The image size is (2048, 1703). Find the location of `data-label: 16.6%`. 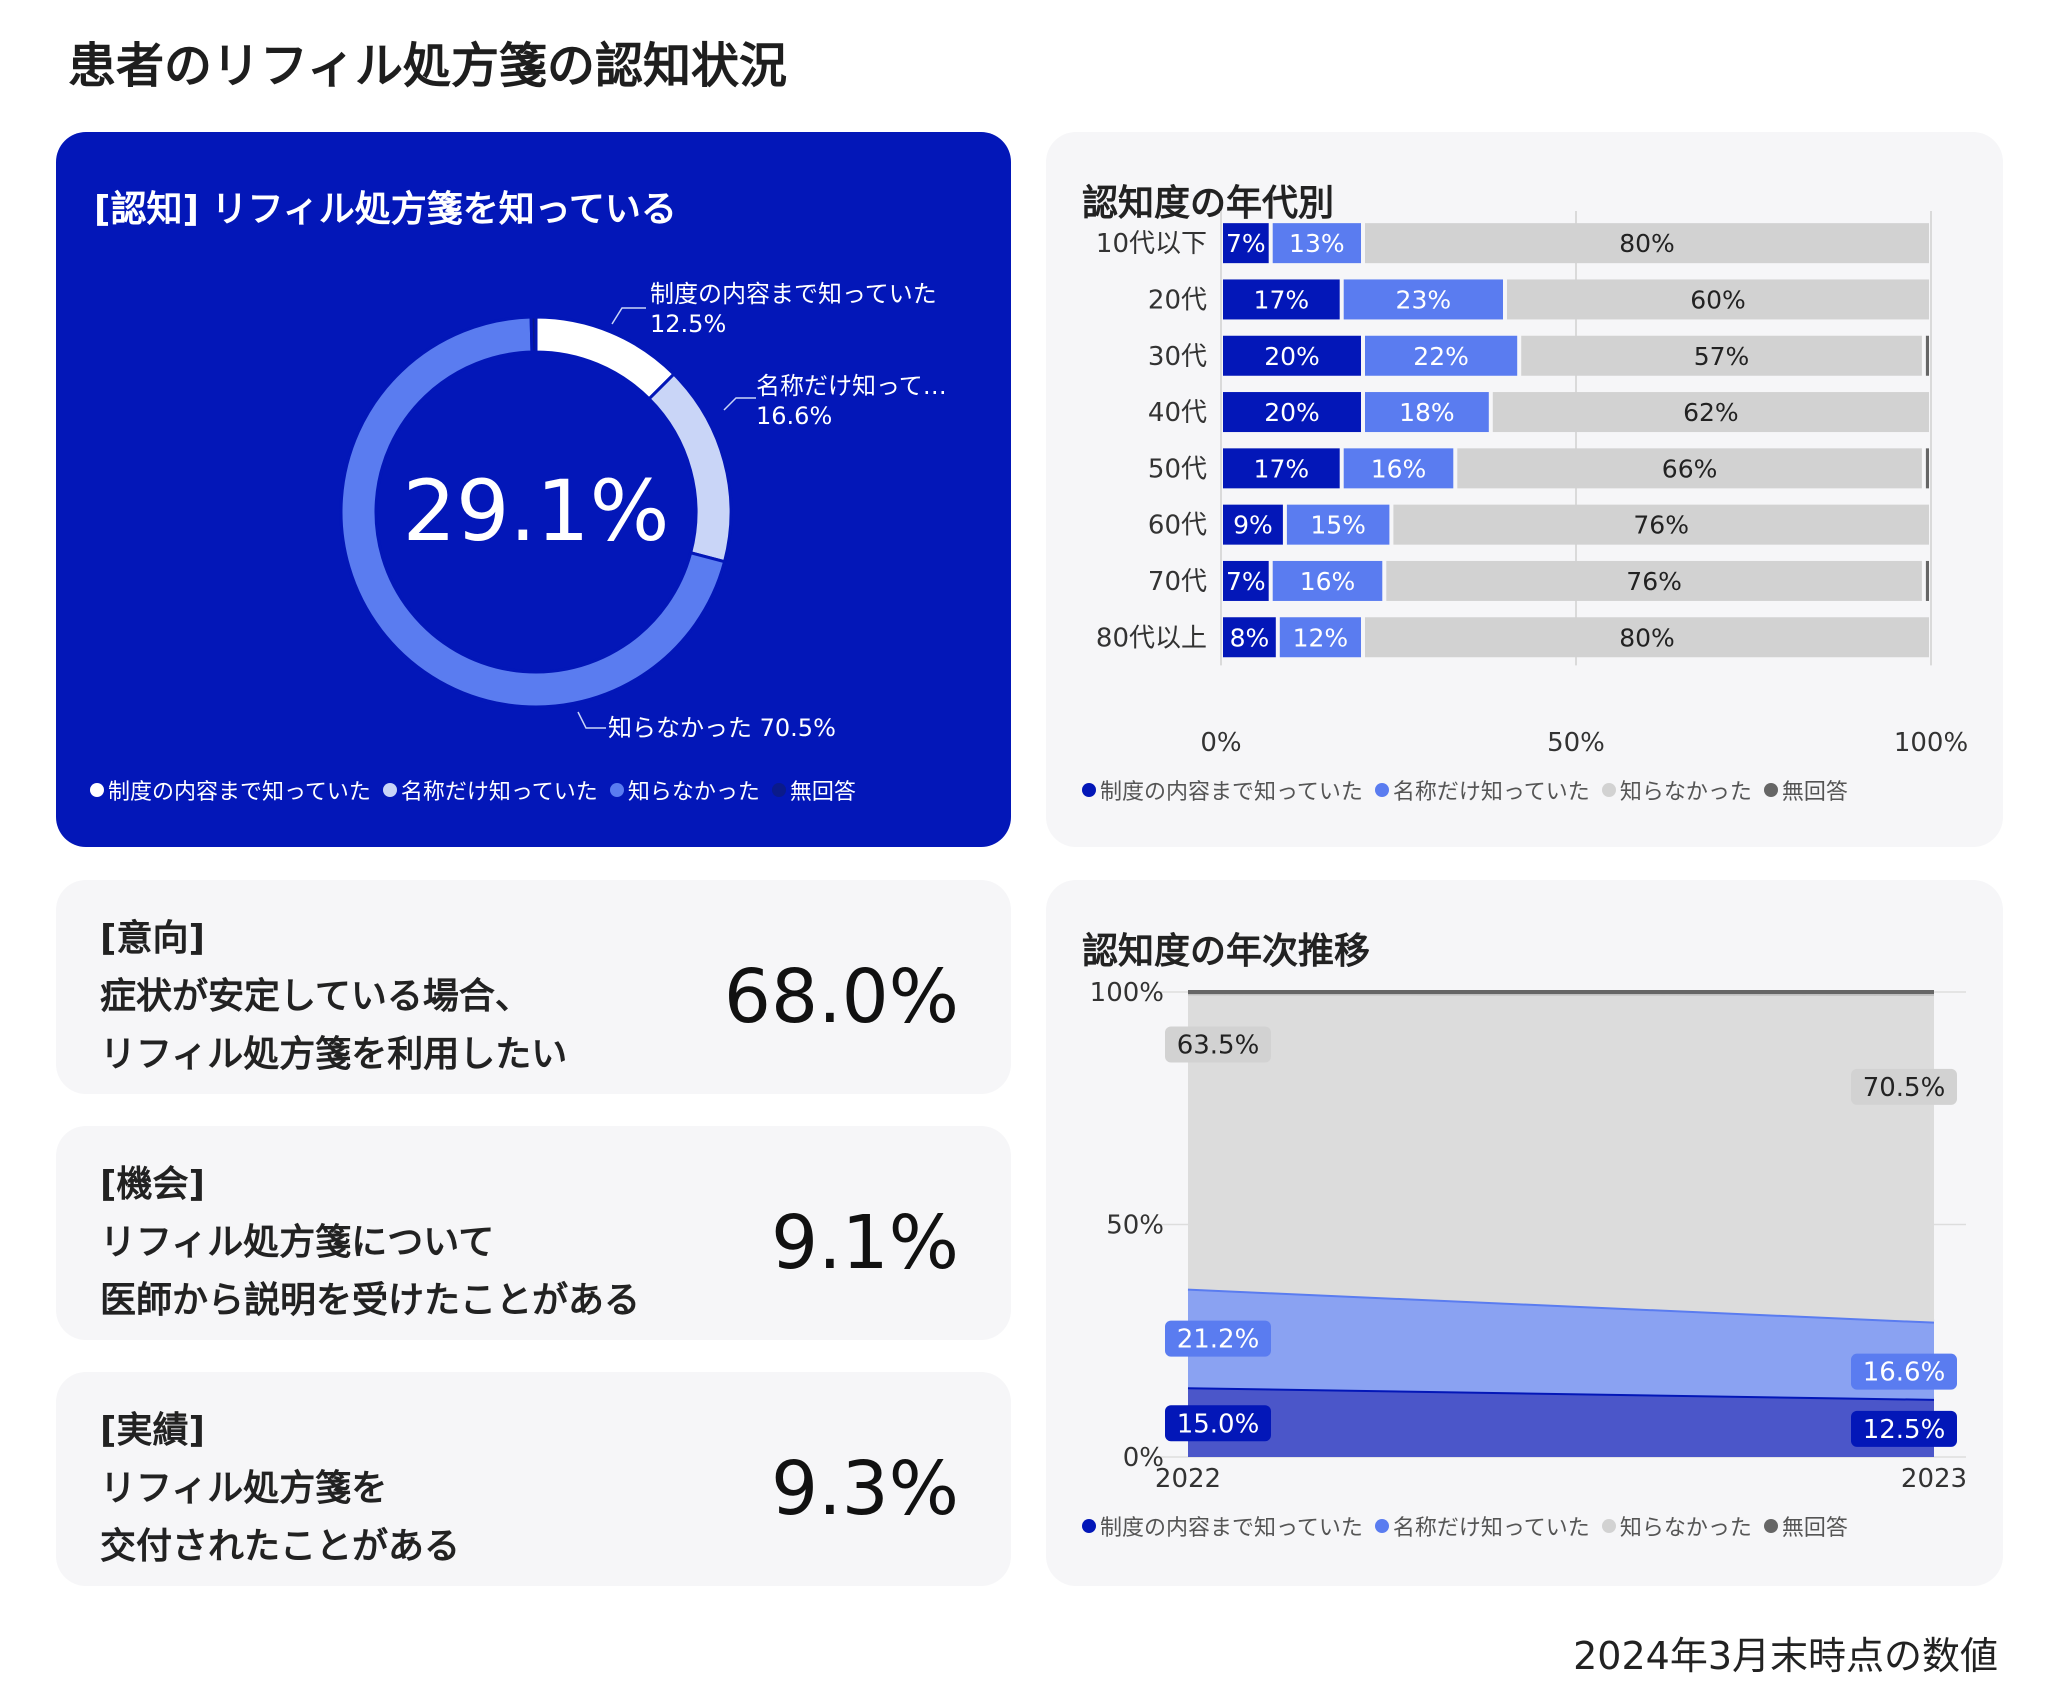

data-label: 16.6% is located at coordinates (1904, 1373).